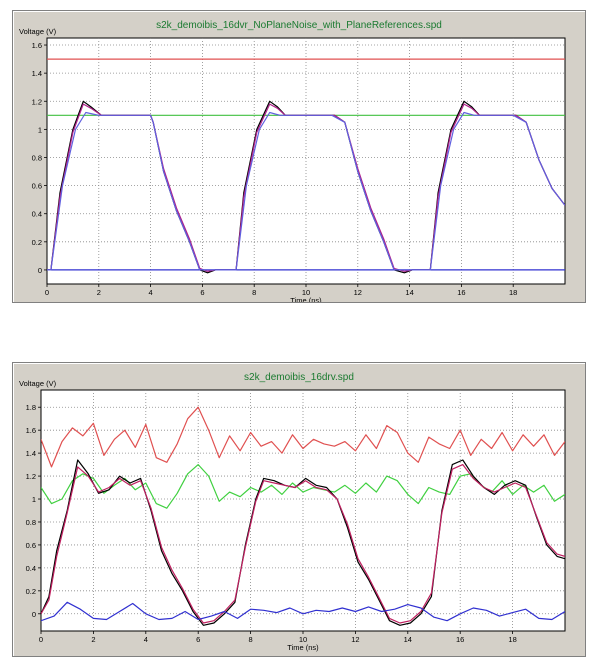 The width and height of the screenshot is (600, 667). What do you see at coordinates (299, 377) in the screenshot?
I see `chart-title: s2k_demoibis_16drv.spd` at bounding box center [299, 377].